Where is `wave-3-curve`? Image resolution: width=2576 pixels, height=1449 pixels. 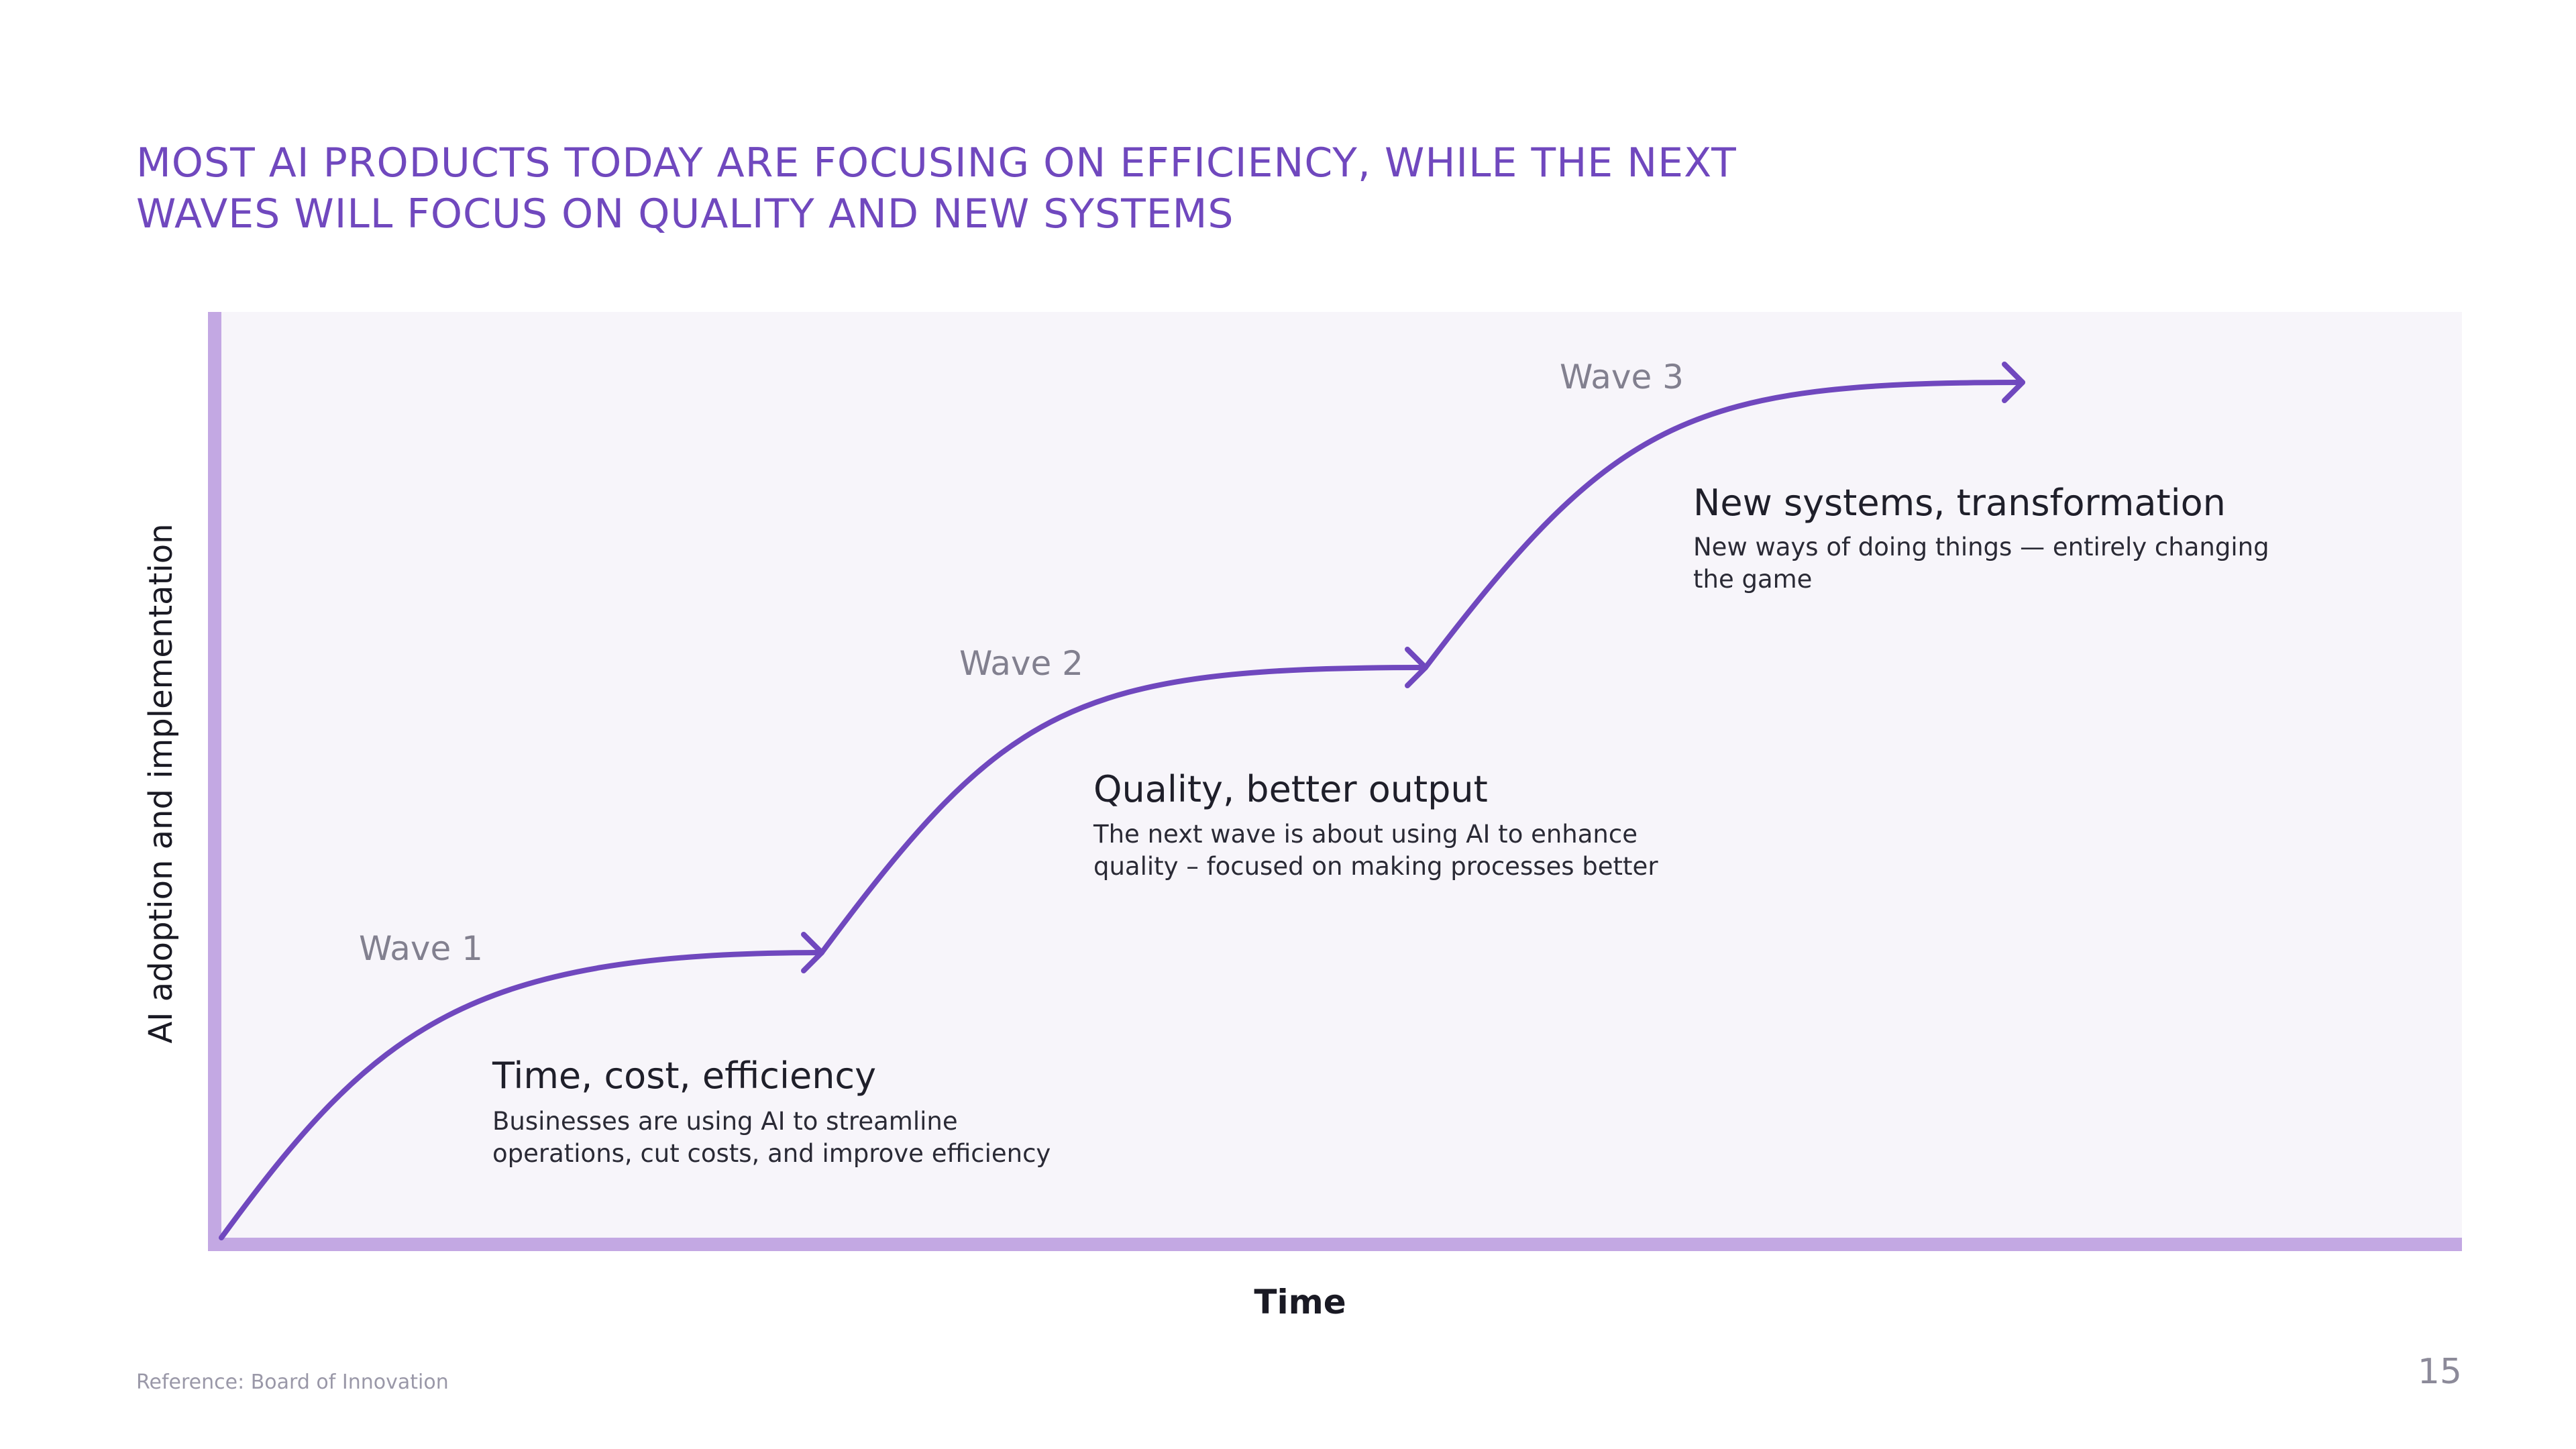
wave-3-curve is located at coordinates (1724, 525).